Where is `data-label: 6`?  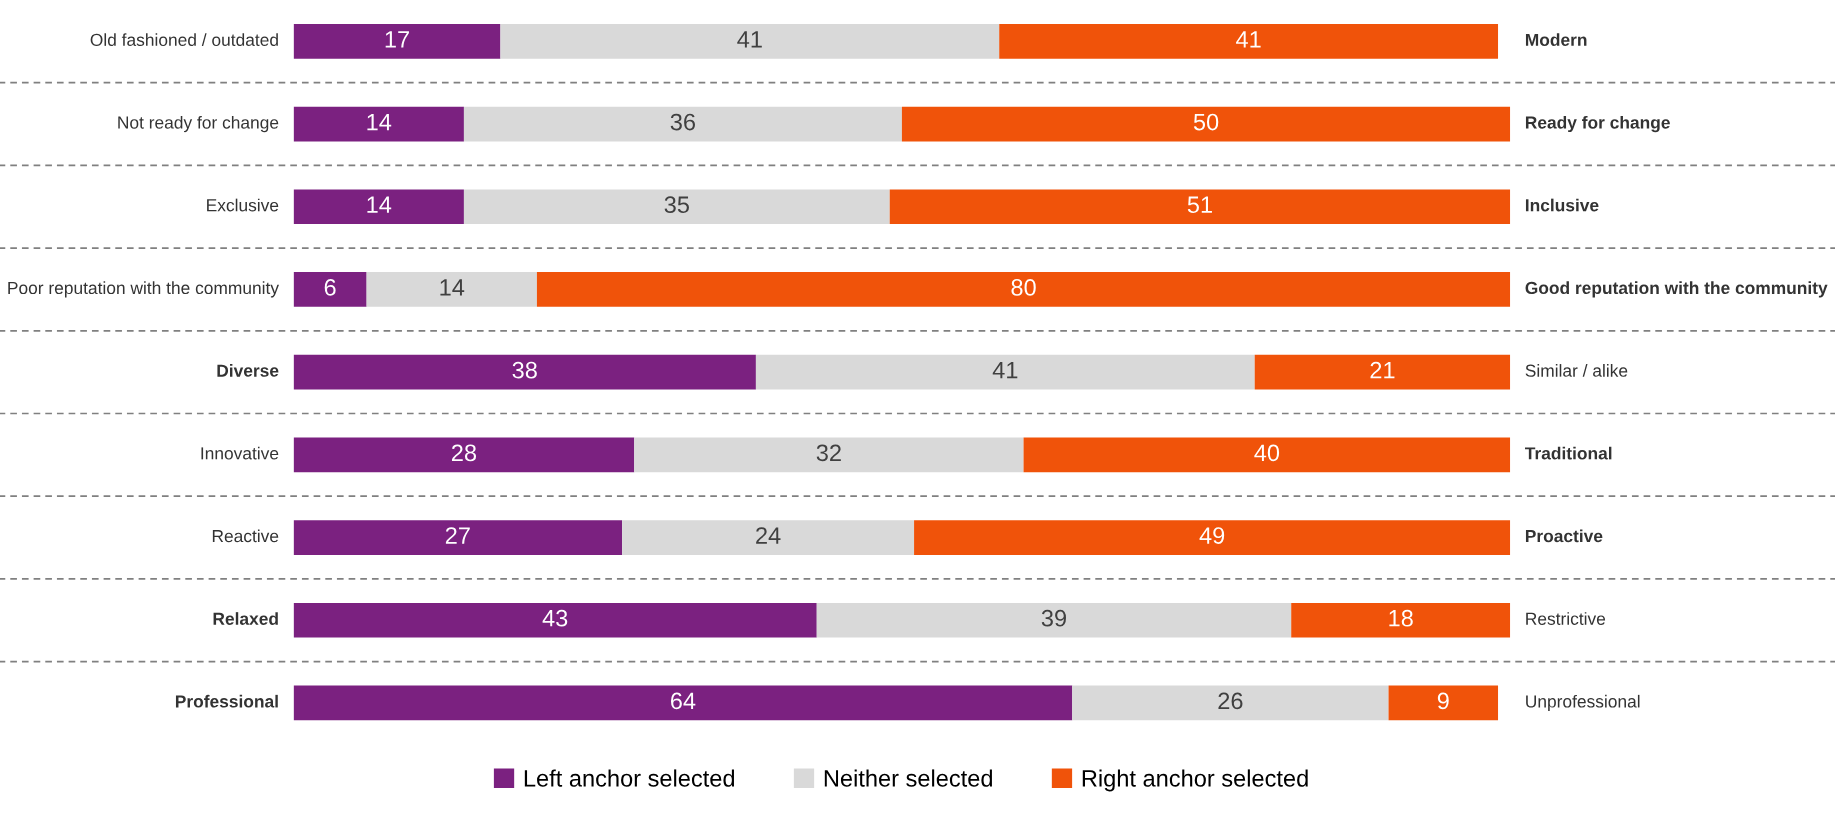
data-label: 6 is located at coordinates (330, 287).